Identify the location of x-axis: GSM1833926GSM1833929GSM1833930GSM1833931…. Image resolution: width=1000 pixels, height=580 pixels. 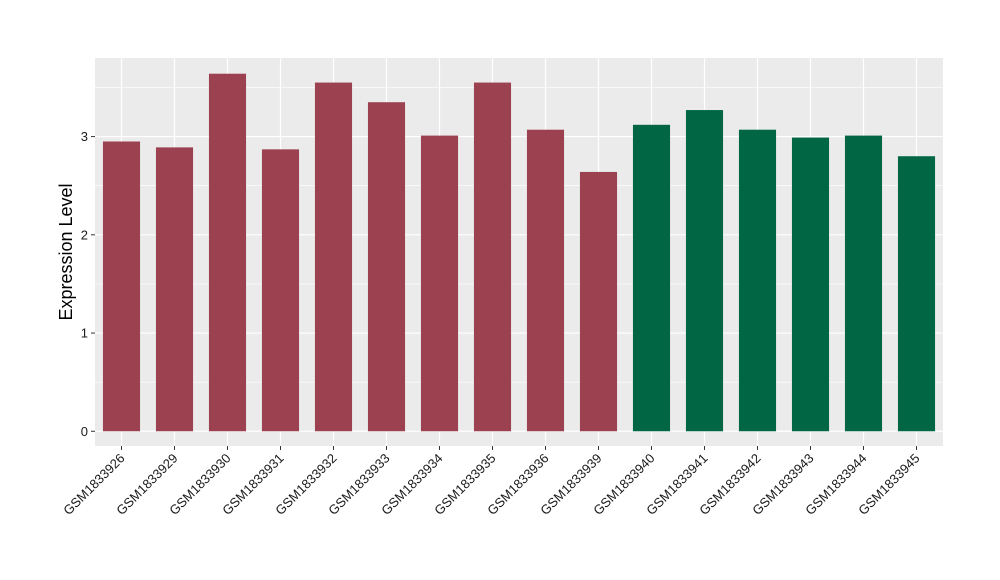
(491, 482).